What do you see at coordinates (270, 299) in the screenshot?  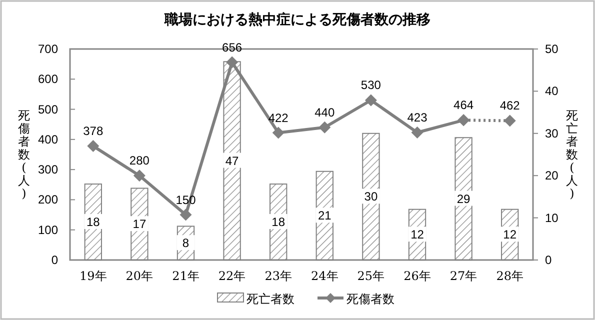 I see `legend-label: 死亡者数` at bounding box center [270, 299].